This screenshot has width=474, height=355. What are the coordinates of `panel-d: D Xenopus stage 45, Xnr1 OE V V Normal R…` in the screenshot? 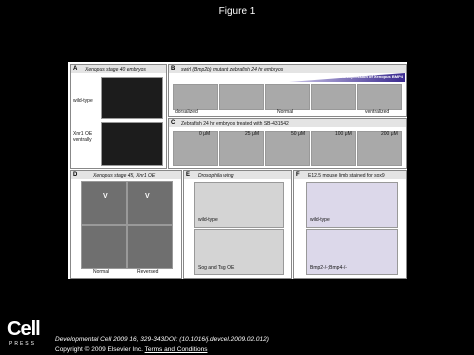 It's located at (126, 224).